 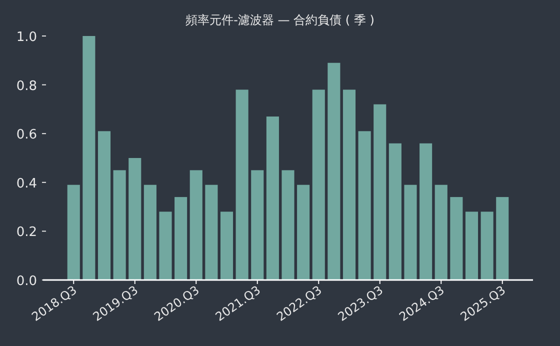 I want to click on chart-title: 頻率元件-濾波器 — 合約負債 ( 季 ), so click(x=280, y=20).